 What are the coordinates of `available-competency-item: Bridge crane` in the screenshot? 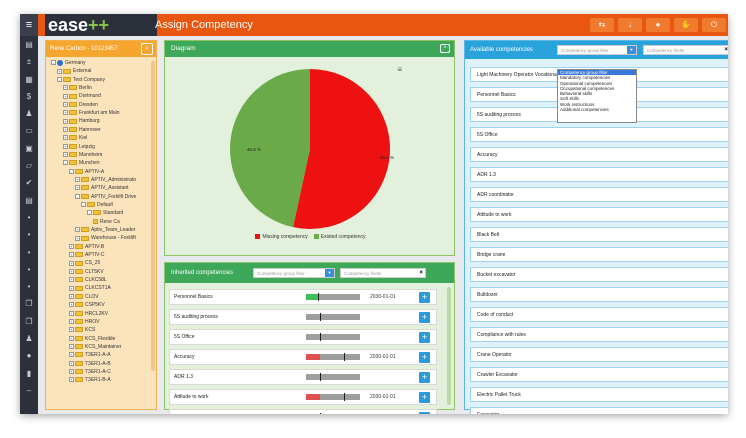 It's located at (599, 254).